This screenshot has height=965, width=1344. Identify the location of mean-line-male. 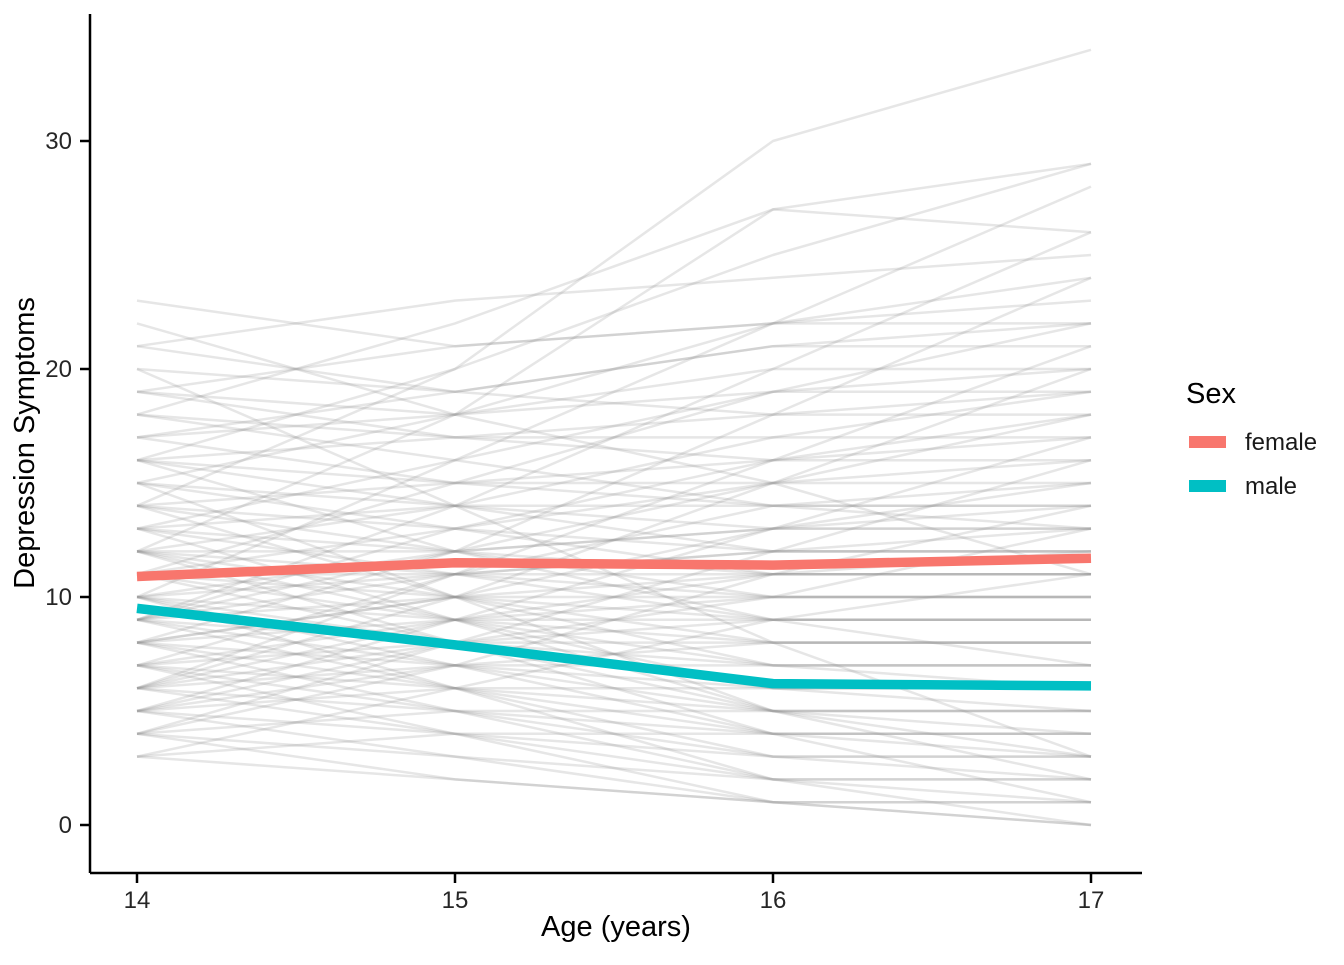
(614, 647).